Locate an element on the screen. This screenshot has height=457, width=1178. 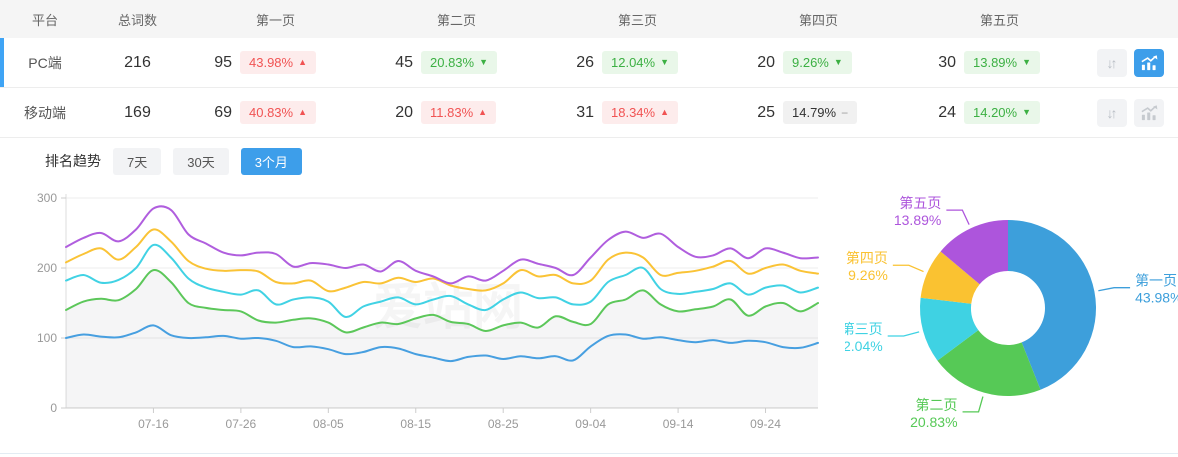
header-total-words: 总词数 is located at coordinates (137, 20).